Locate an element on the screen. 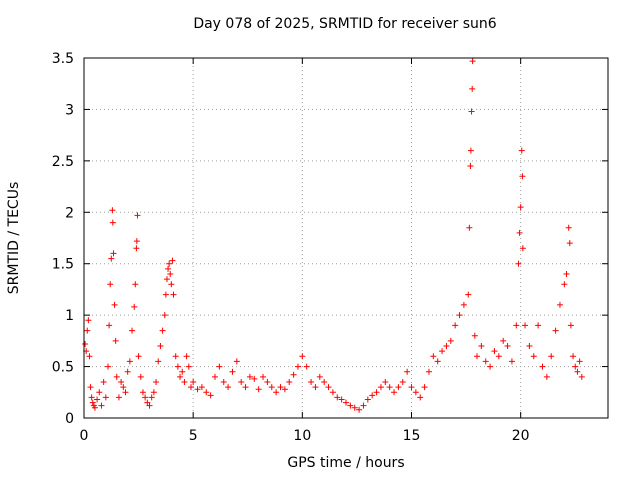 The width and height of the screenshot is (640, 480). x-tick-label: 0 is located at coordinates (84, 436).